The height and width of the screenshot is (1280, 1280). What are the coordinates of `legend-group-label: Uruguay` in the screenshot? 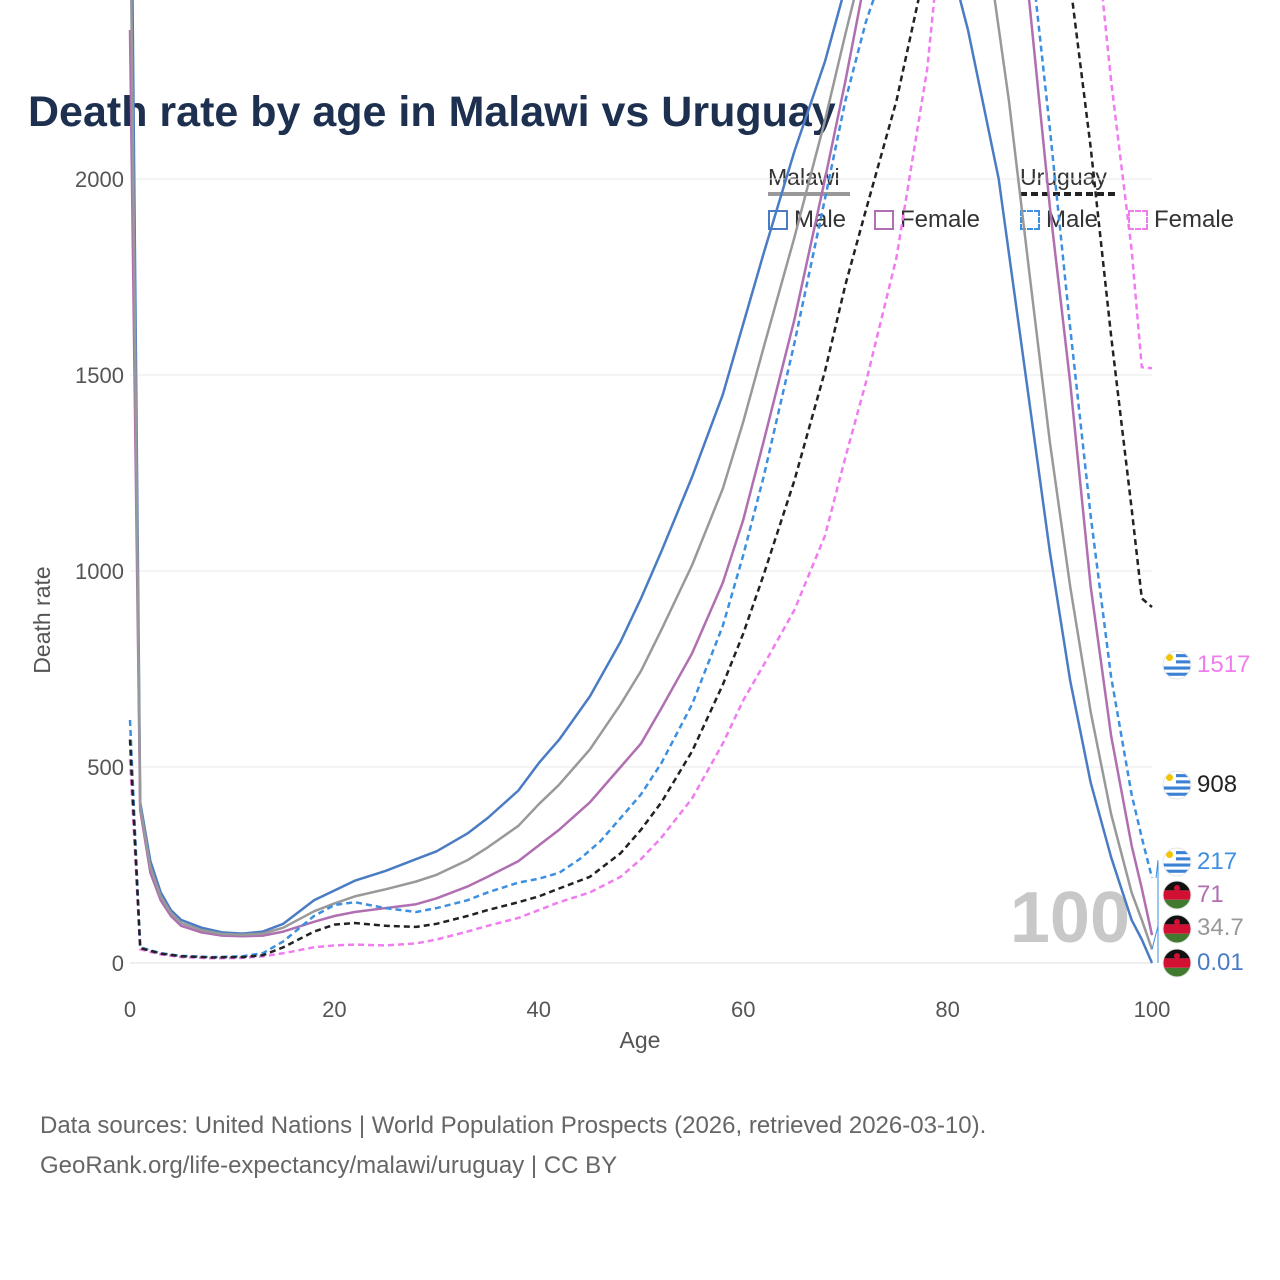 It's located at (1063, 177).